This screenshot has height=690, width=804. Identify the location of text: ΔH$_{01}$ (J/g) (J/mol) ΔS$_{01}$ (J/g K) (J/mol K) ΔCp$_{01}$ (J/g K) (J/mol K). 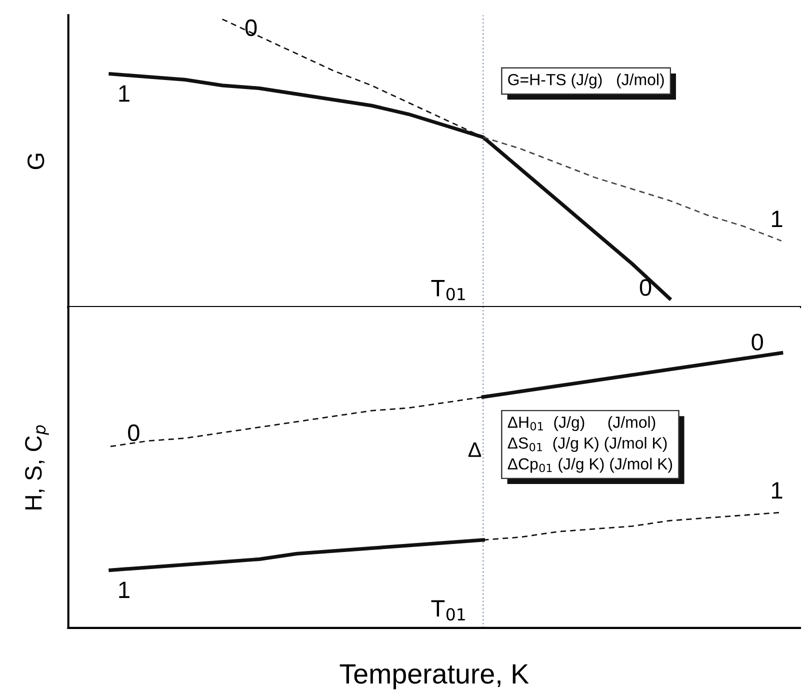
(590, 444).